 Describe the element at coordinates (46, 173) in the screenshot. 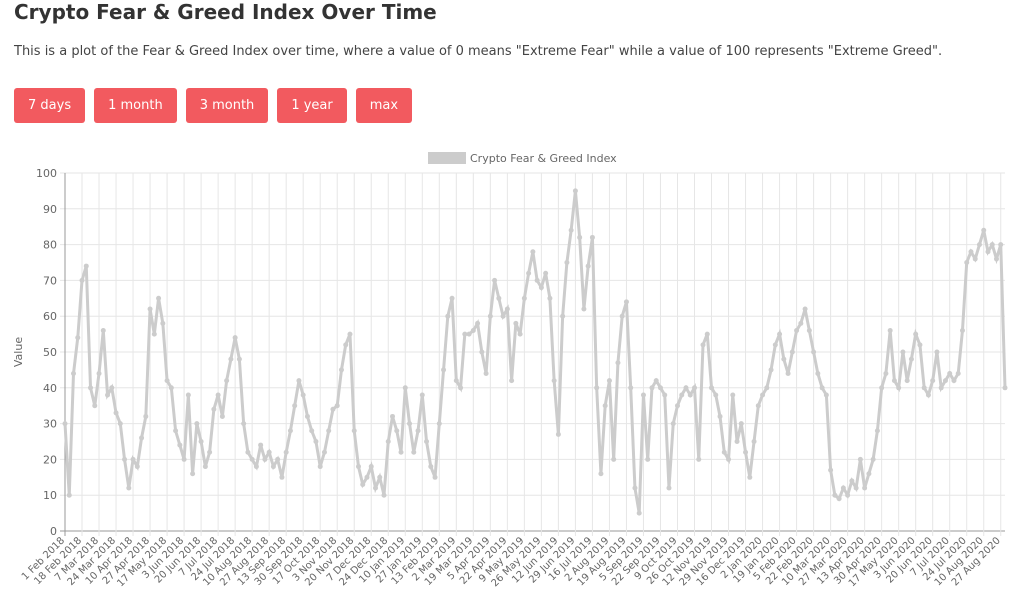

I see `y-tick-label: 100` at that location.